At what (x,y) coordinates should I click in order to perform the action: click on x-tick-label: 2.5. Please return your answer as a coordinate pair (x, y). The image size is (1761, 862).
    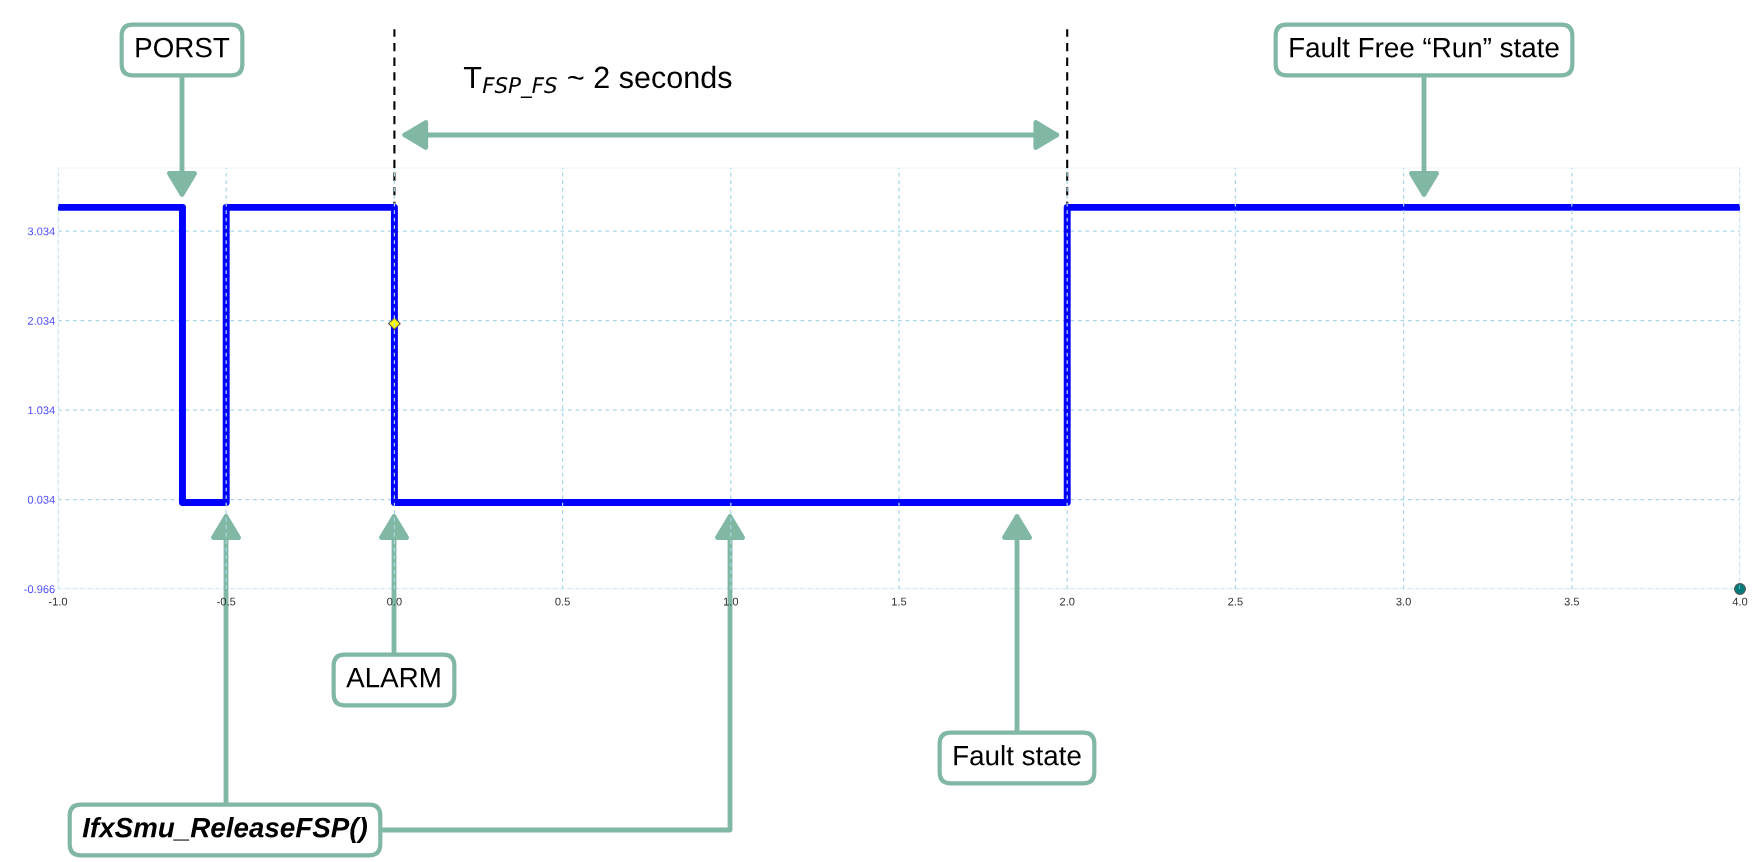
    Looking at the image, I should click on (1235, 601).